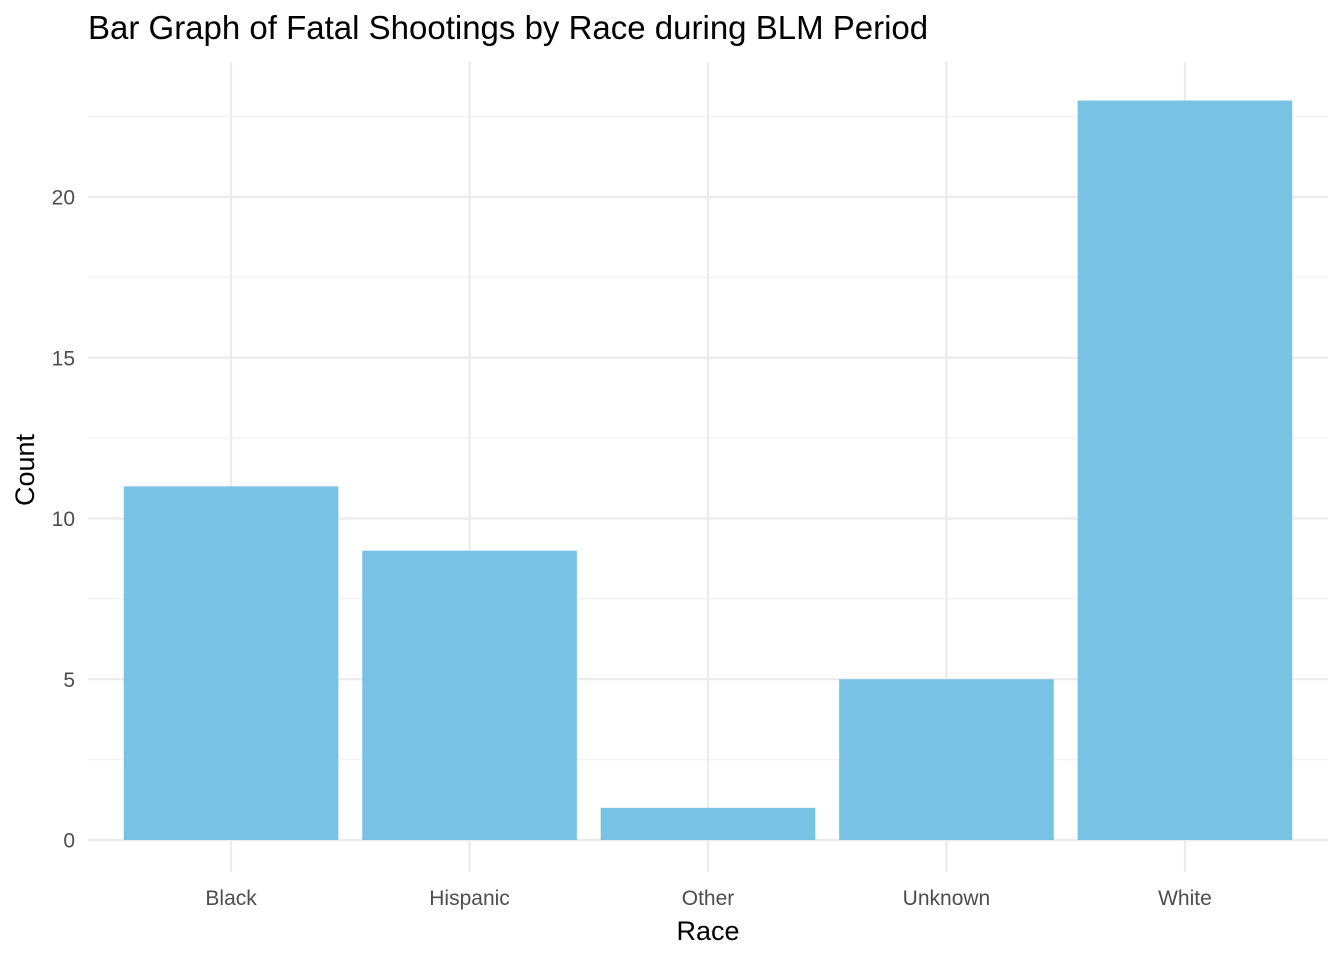 This screenshot has width=1344, height=960. Describe the element at coordinates (947, 898) in the screenshot. I see `x-tick-label: Unknown` at that location.